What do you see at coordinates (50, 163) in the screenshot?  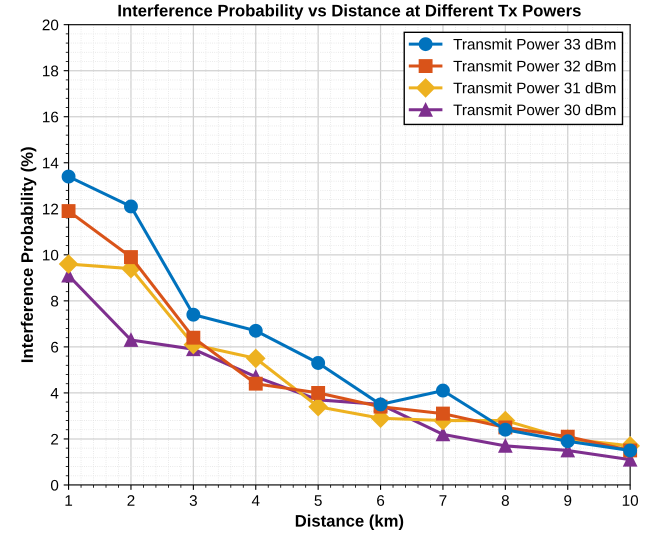 I see `y-tick-label: 14` at bounding box center [50, 163].